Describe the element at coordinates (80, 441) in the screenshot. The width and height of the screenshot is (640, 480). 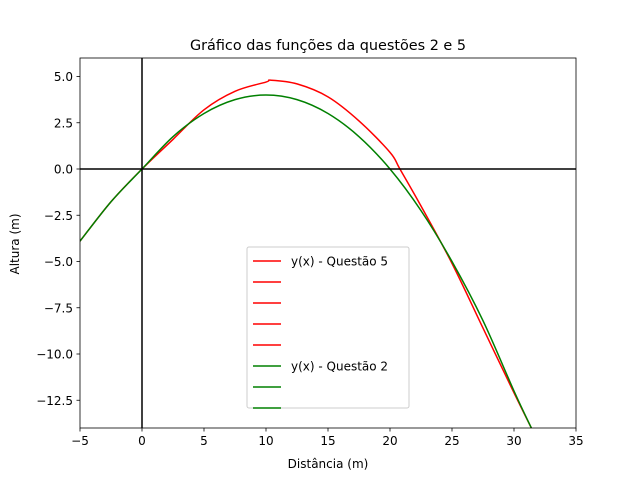
I see `x-tick-label: −5` at that location.